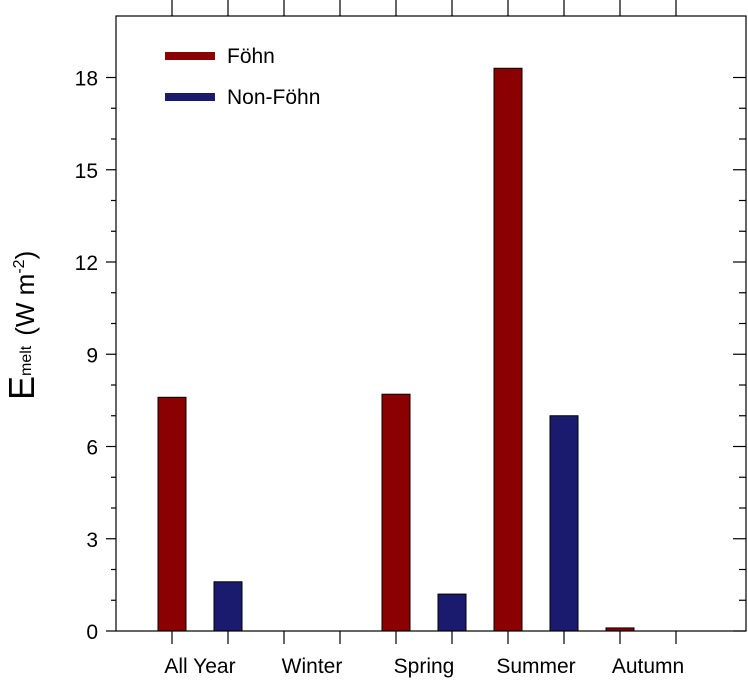 This screenshot has height=685, width=748. What do you see at coordinates (25, 305) in the screenshot?
I see `y-label-unit: (W m` at bounding box center [25, 305].